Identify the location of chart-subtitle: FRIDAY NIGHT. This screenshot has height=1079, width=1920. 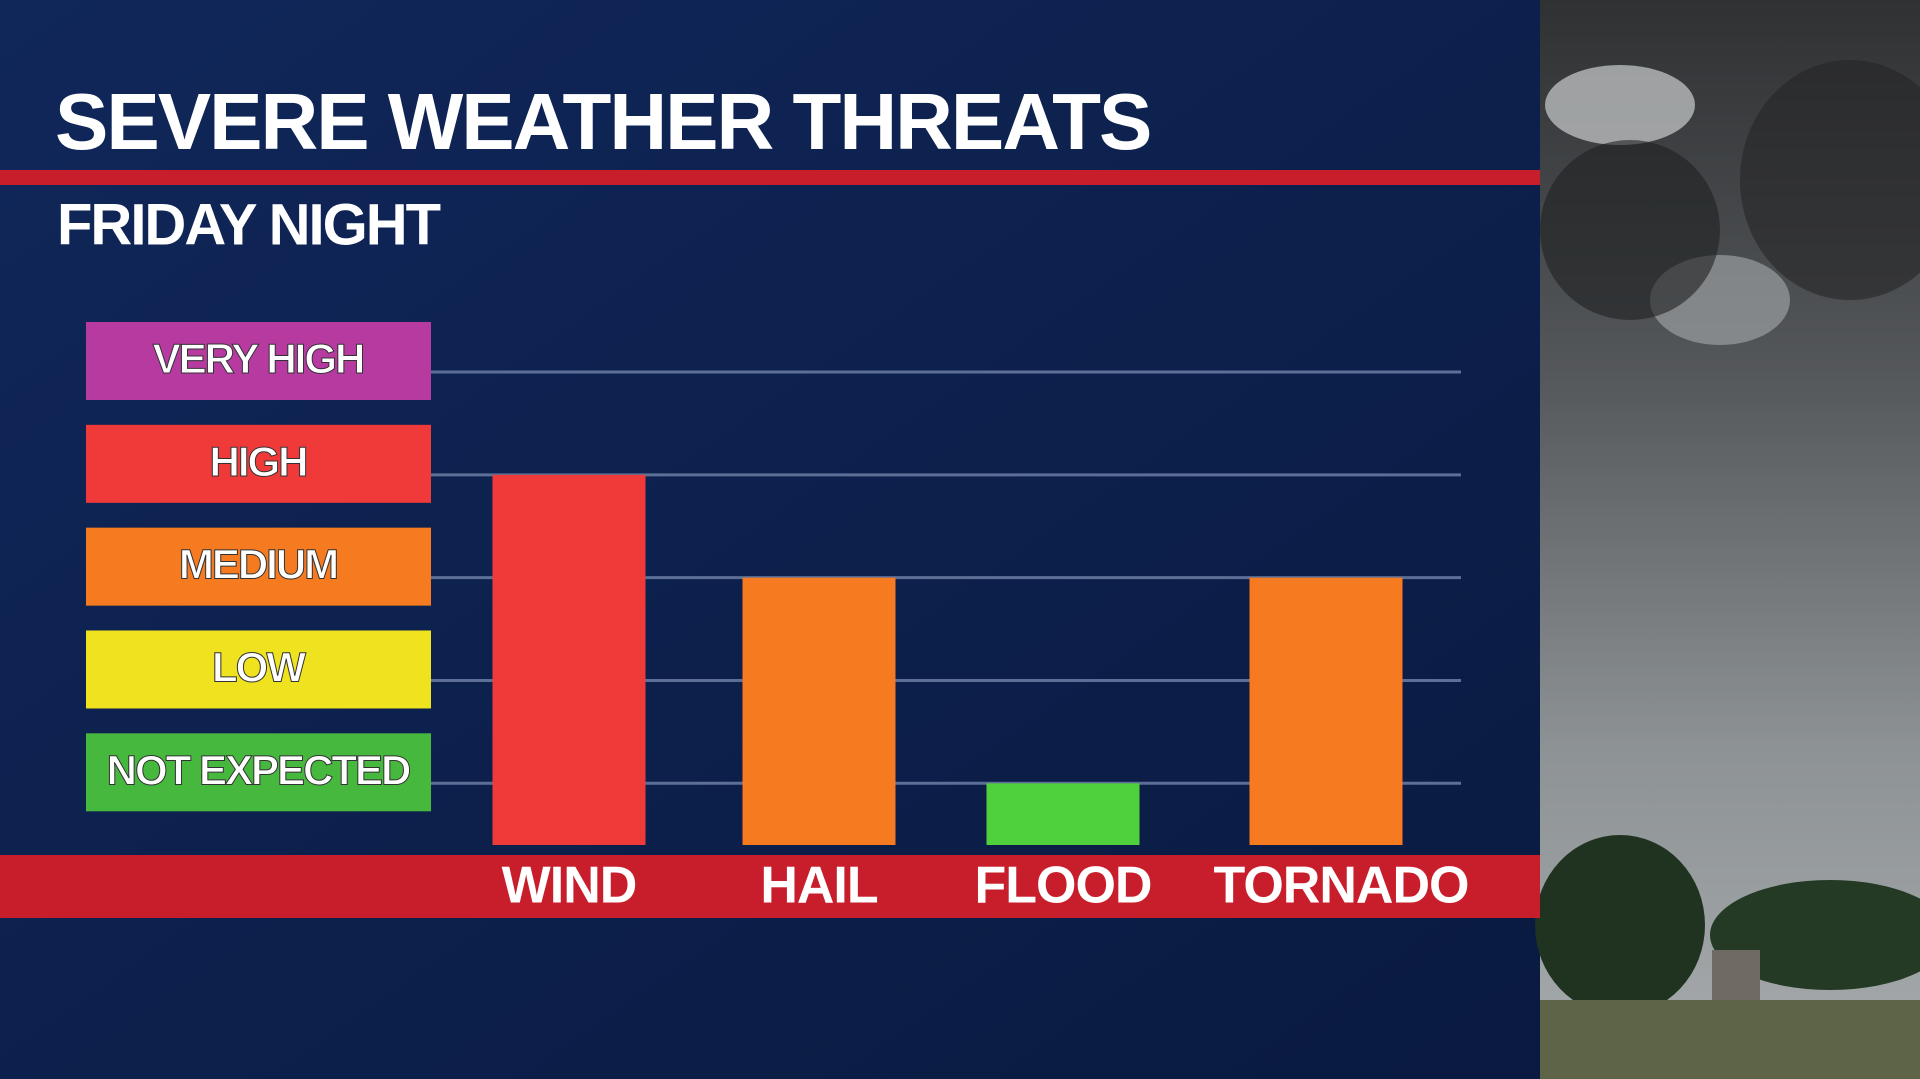
(249, 224).